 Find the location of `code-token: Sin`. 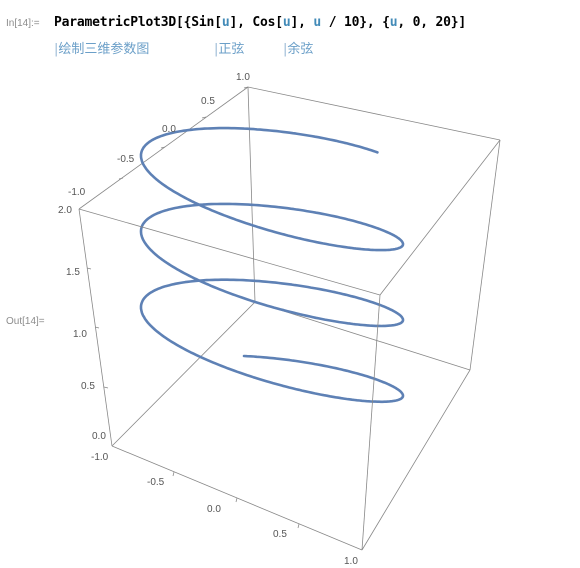

code-token: Sin is located at coordinates (203, 22).